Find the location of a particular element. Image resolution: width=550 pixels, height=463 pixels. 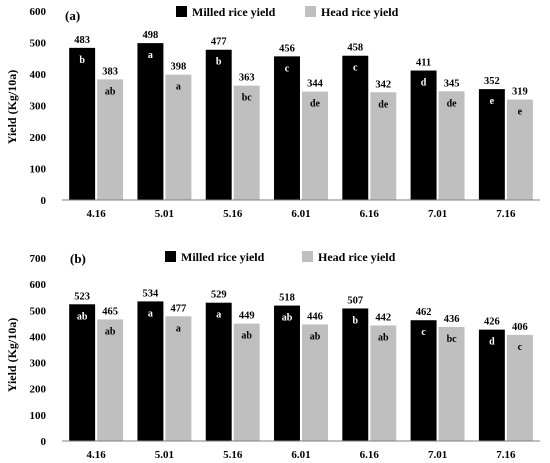

data-label: 426 is located at coordinates (492, 322).